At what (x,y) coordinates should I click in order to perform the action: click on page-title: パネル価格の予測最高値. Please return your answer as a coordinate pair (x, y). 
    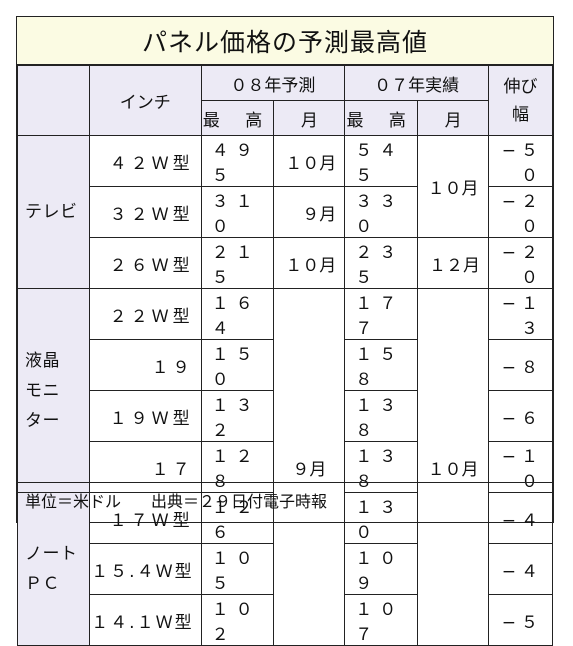
    Looking at the image, I should click on (285, 41).